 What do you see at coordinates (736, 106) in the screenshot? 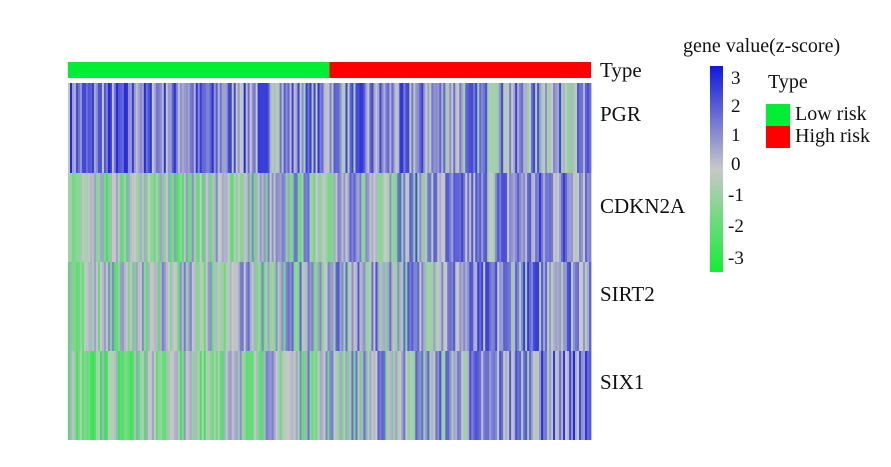
I see `colorscale-tick-2: 2` at bounding box center [736, 106].